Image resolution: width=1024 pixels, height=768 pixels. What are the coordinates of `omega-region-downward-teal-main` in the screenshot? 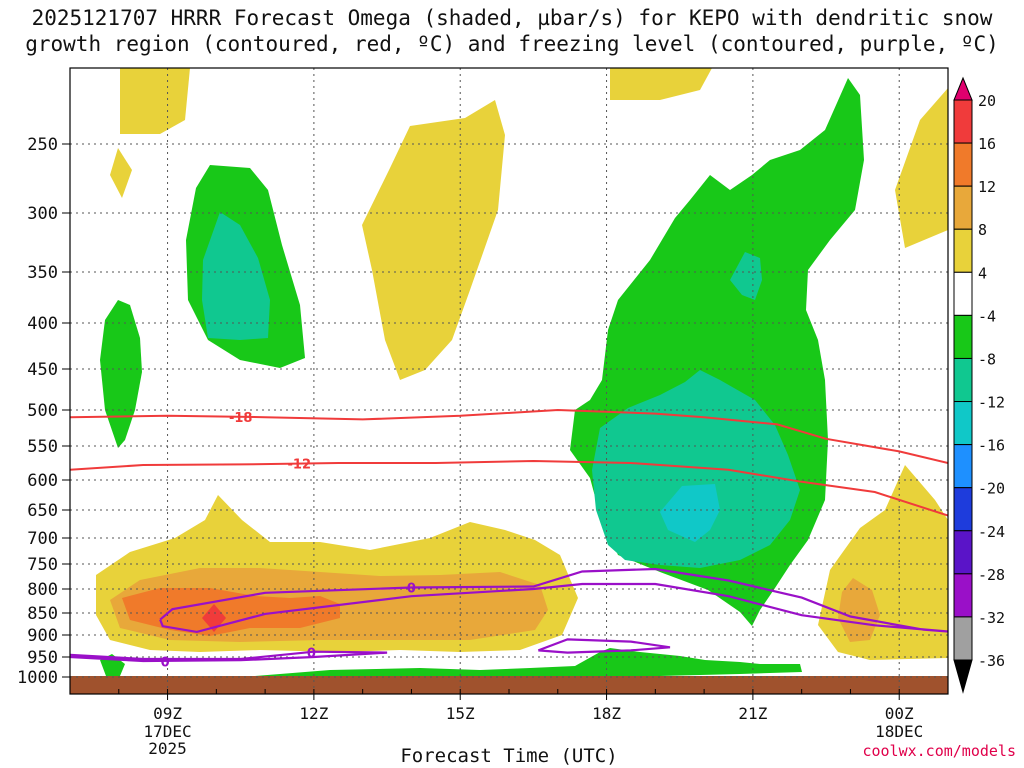 It's located at (696, 469).